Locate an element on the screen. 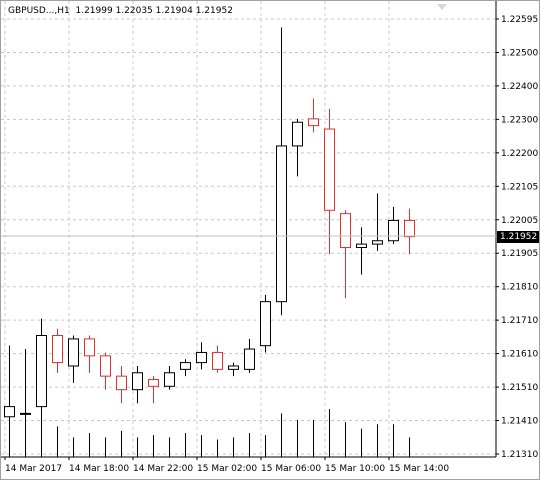 This screenshot has width=540, height=480. x-tick-label: 14 Mar 2017 is located at coordinates (33, 469).